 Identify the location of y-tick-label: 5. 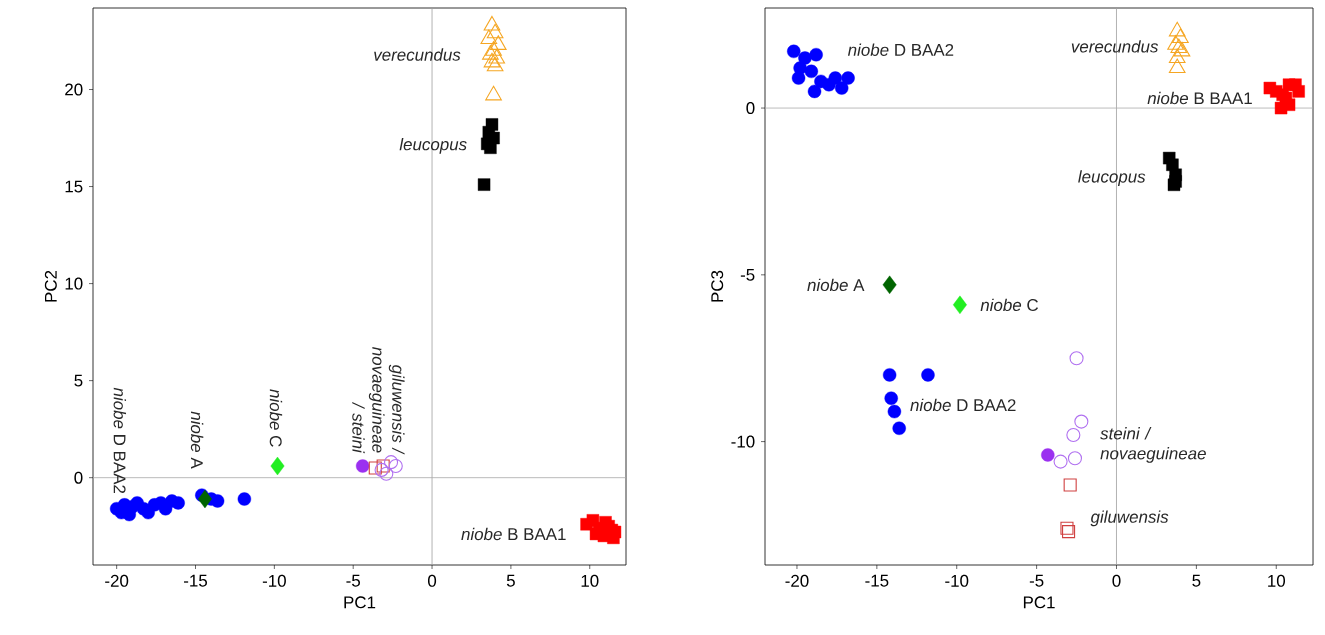
(78, 380).